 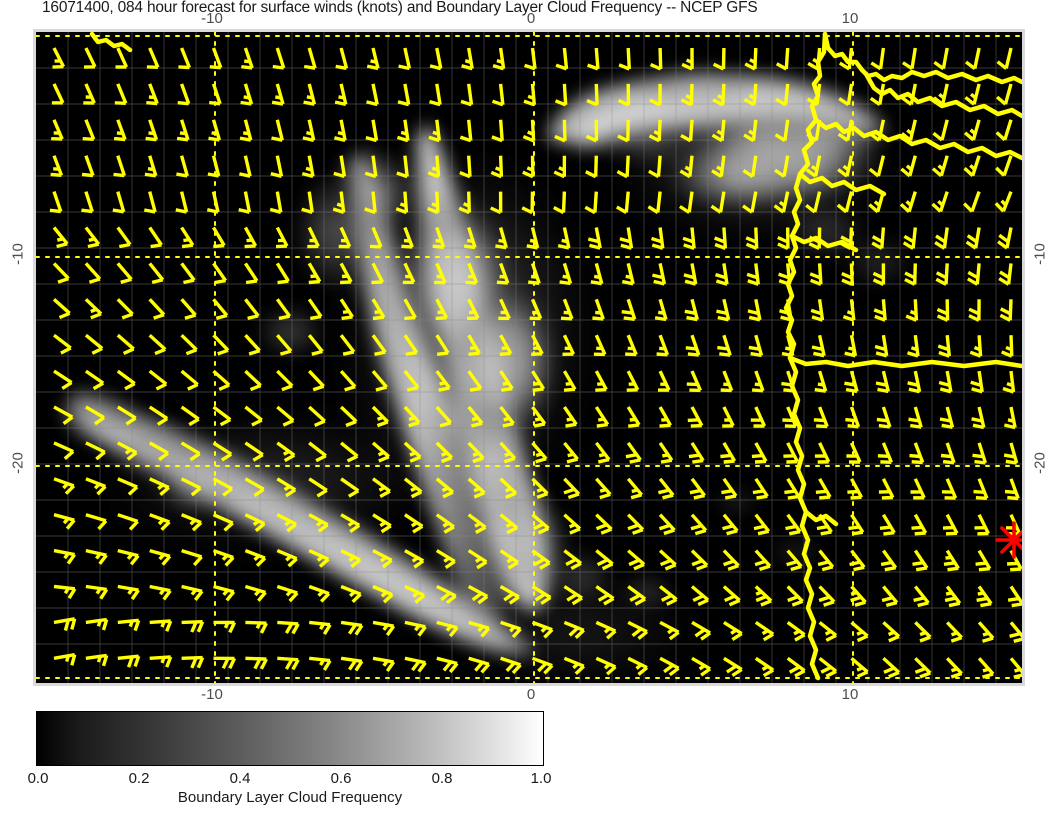 I want to click on xtick-top-minus10: -10, so click(x=212, y=18).